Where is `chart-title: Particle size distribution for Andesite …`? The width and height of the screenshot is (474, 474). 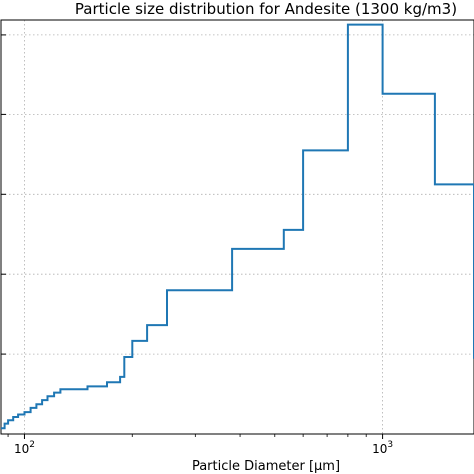
chart-title: Particle size distribution for Andesite … is located at coordinates (266, 9).